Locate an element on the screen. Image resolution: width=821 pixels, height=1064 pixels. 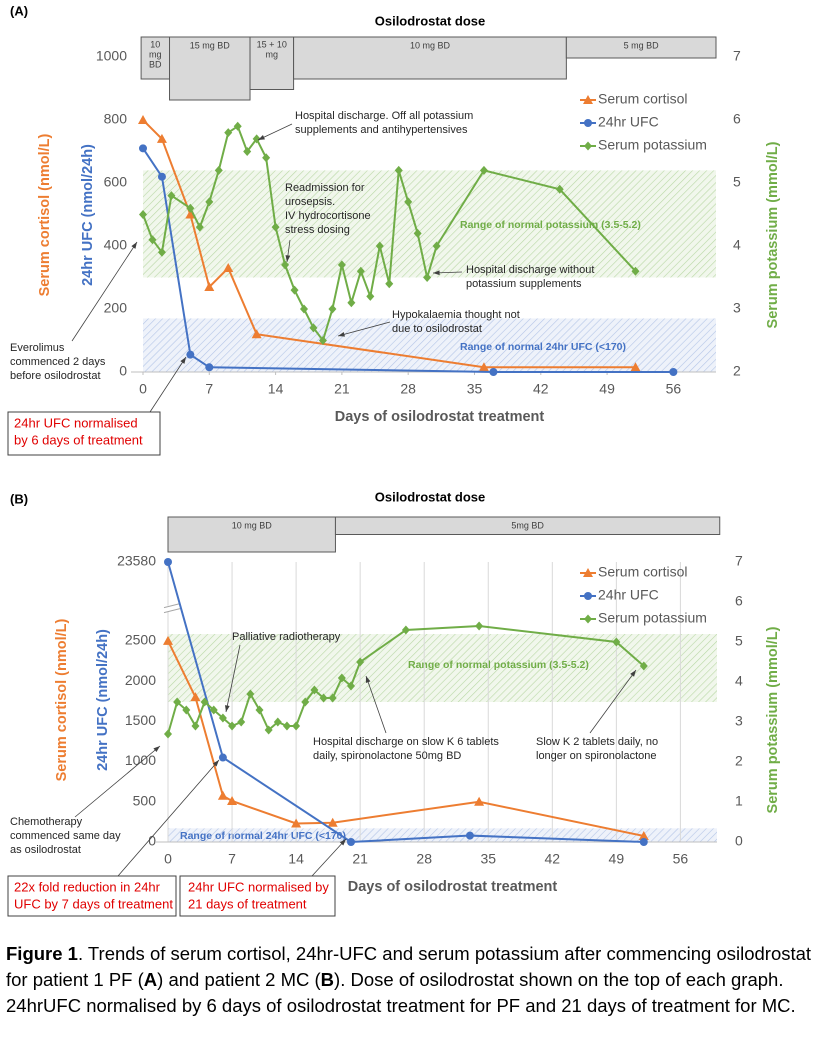
y2-axis-label: Serum potassium (mmol/L) is located at coordinates (773, 234).